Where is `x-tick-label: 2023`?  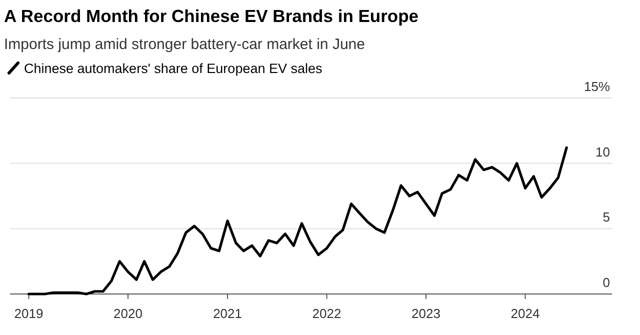
x-tick-label: 2023 is located at coordinates (426, 313).